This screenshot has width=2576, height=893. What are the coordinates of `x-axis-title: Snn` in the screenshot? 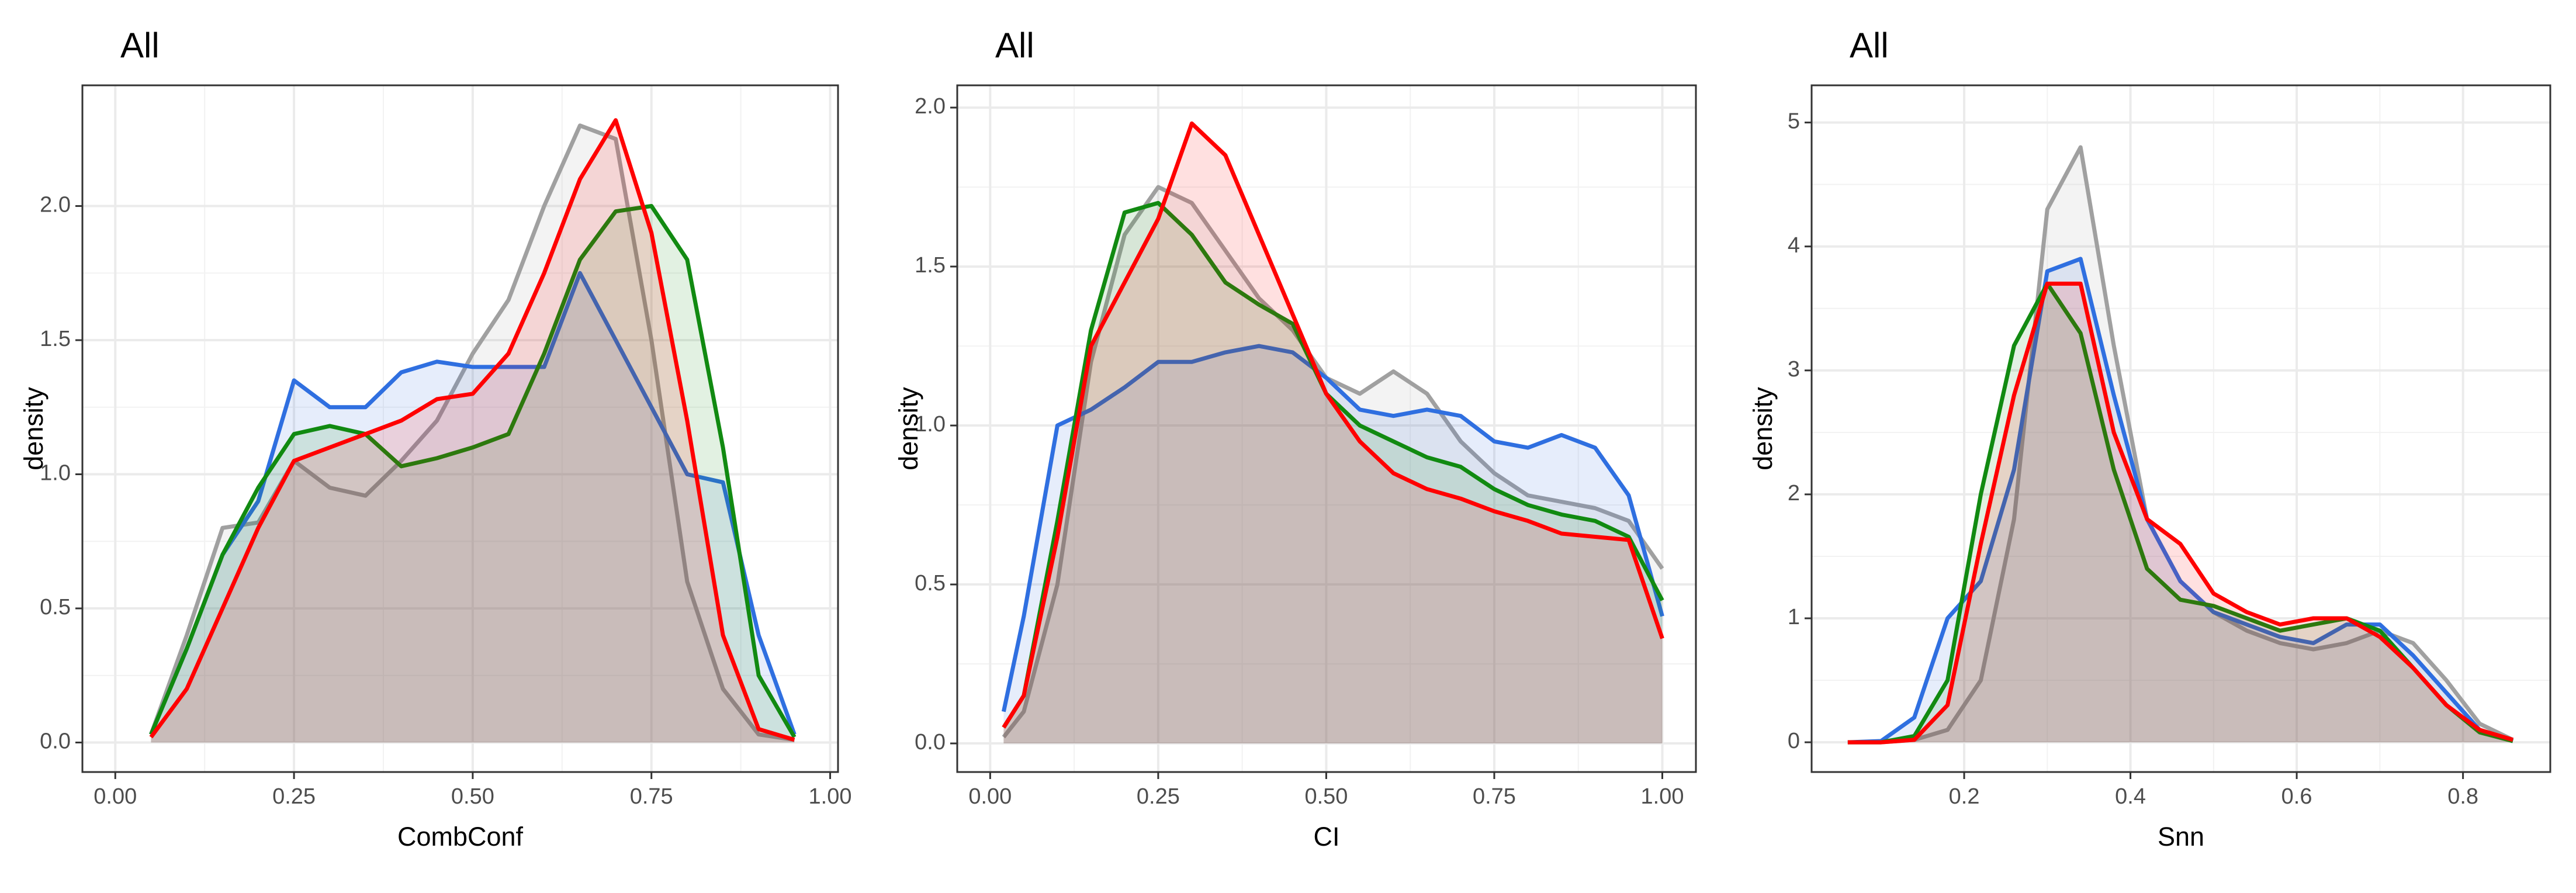 It's located at (2181, 837).